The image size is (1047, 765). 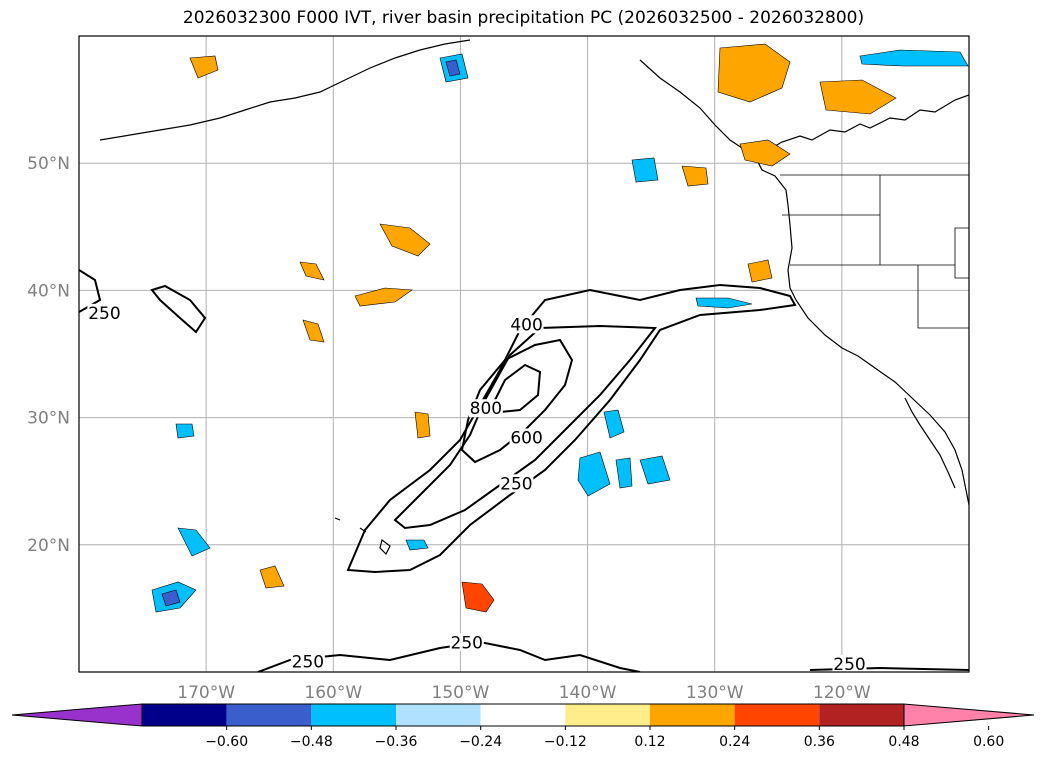 What do you see at coordinates (649, 742) in the screenshot?
I see `colorbar-tick-label: 0.12` at bounding box center [649, 742].